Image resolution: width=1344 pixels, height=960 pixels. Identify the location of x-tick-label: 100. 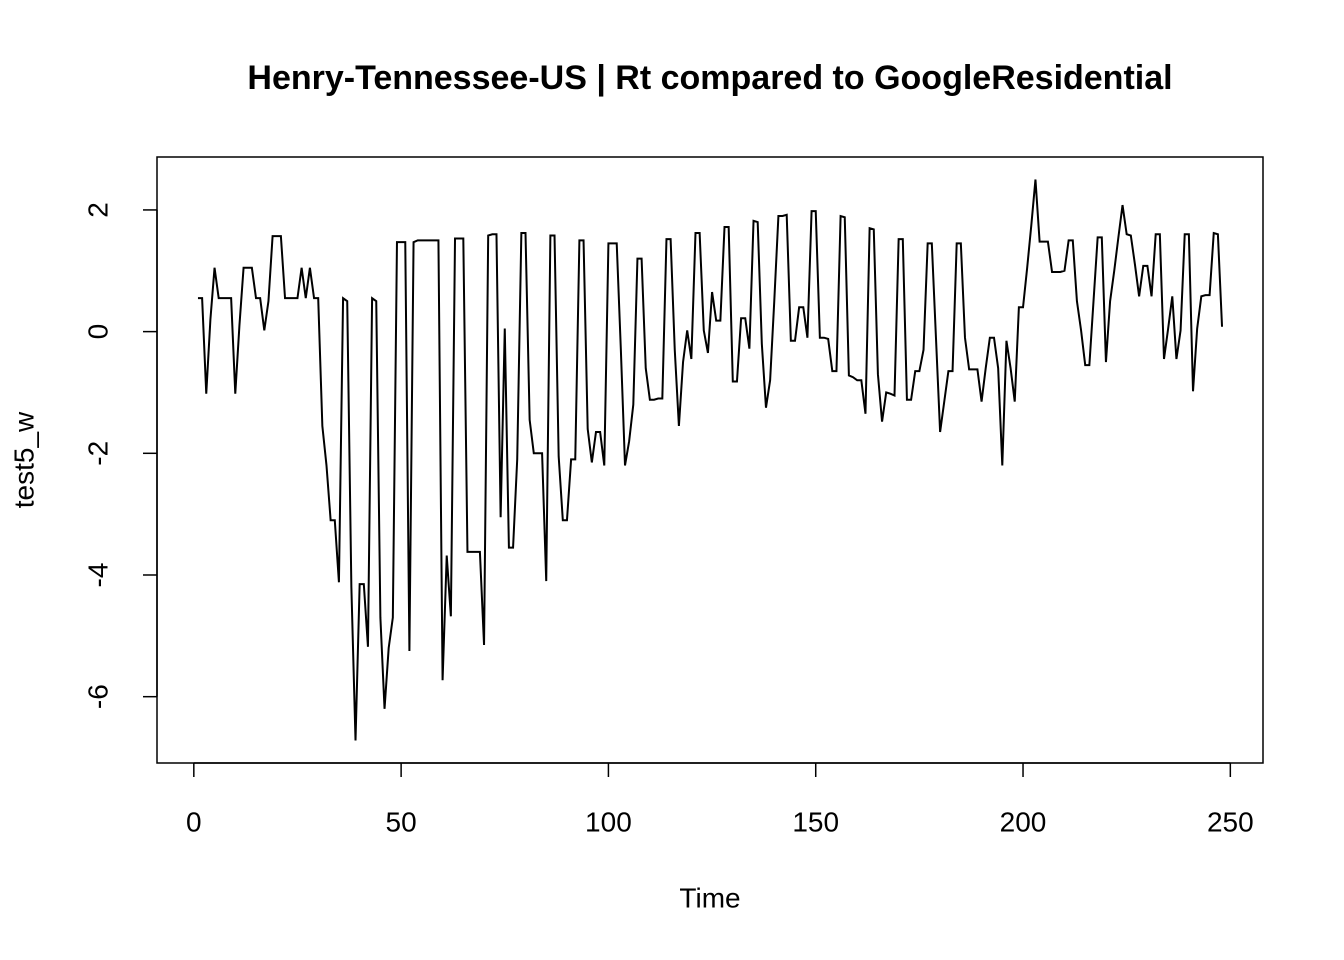
(608, 821).